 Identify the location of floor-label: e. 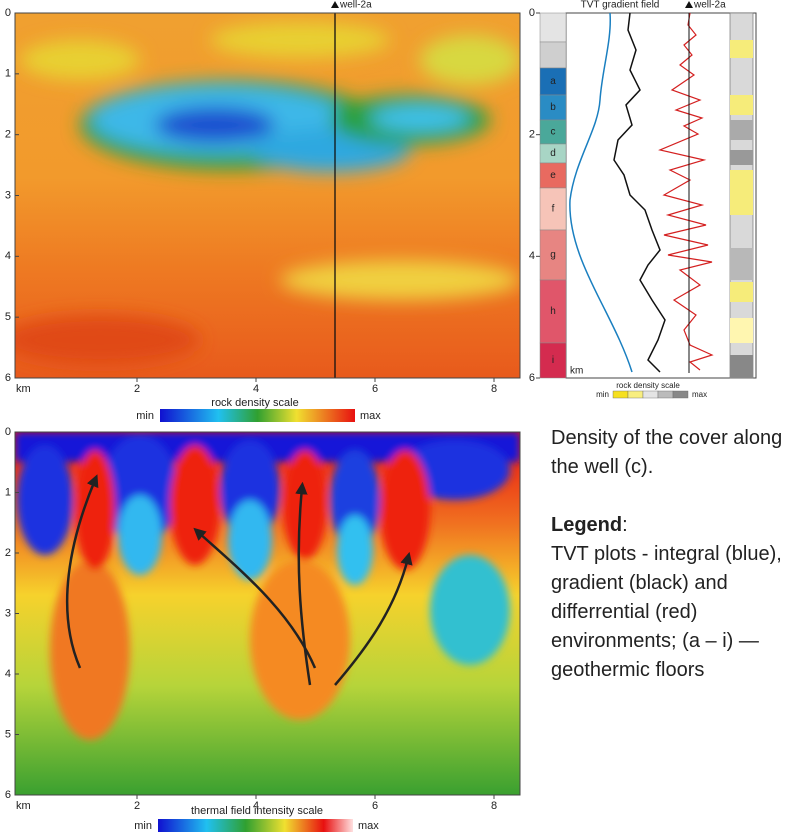
(553, 175).